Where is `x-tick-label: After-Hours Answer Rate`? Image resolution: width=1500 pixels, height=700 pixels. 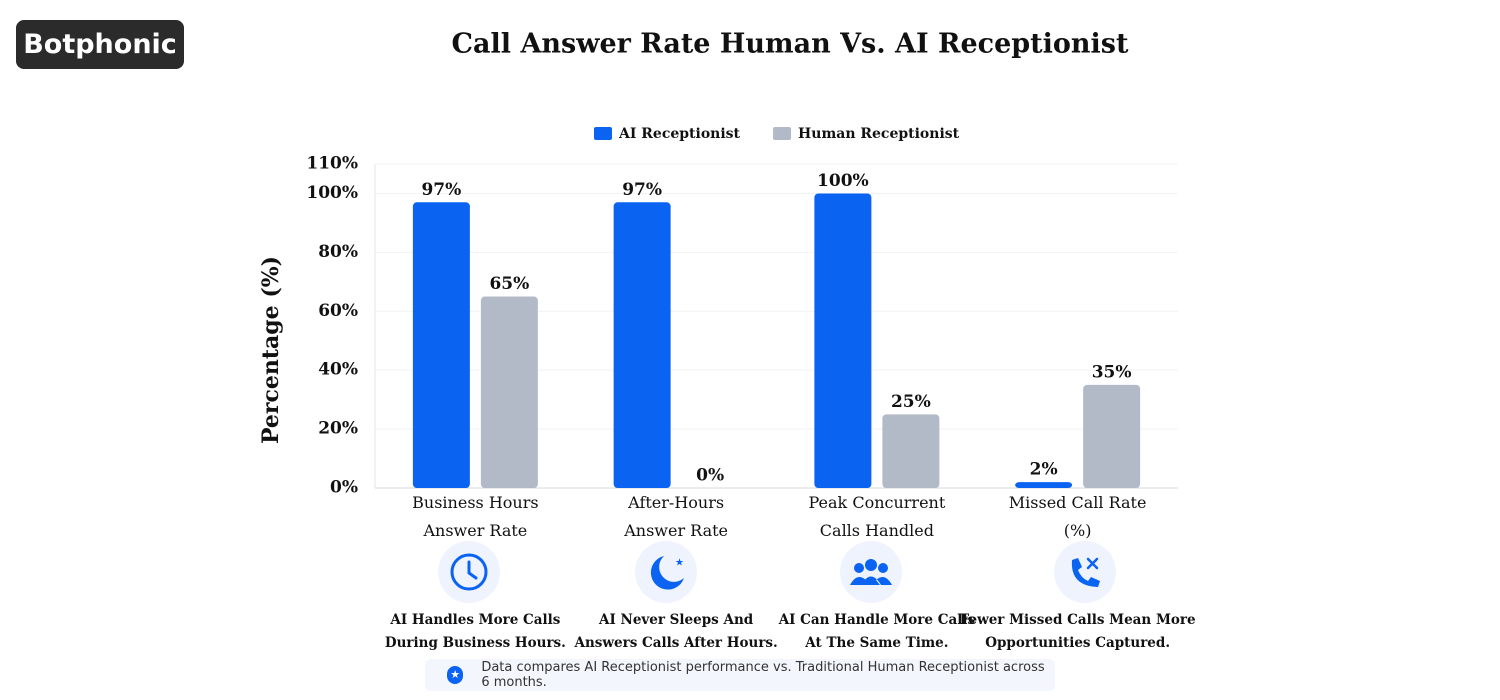
x-tick-label: After-Hours Answer Rate is located at coordinates (676, 516).